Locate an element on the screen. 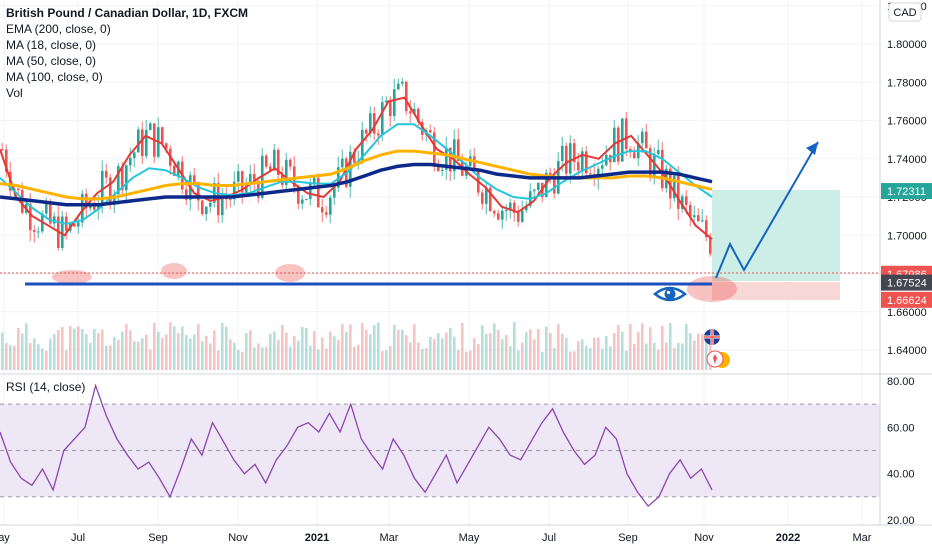 The height and width of the screenshot is (550, 932). stop-loss-zone is located at coordinates (776, 291).